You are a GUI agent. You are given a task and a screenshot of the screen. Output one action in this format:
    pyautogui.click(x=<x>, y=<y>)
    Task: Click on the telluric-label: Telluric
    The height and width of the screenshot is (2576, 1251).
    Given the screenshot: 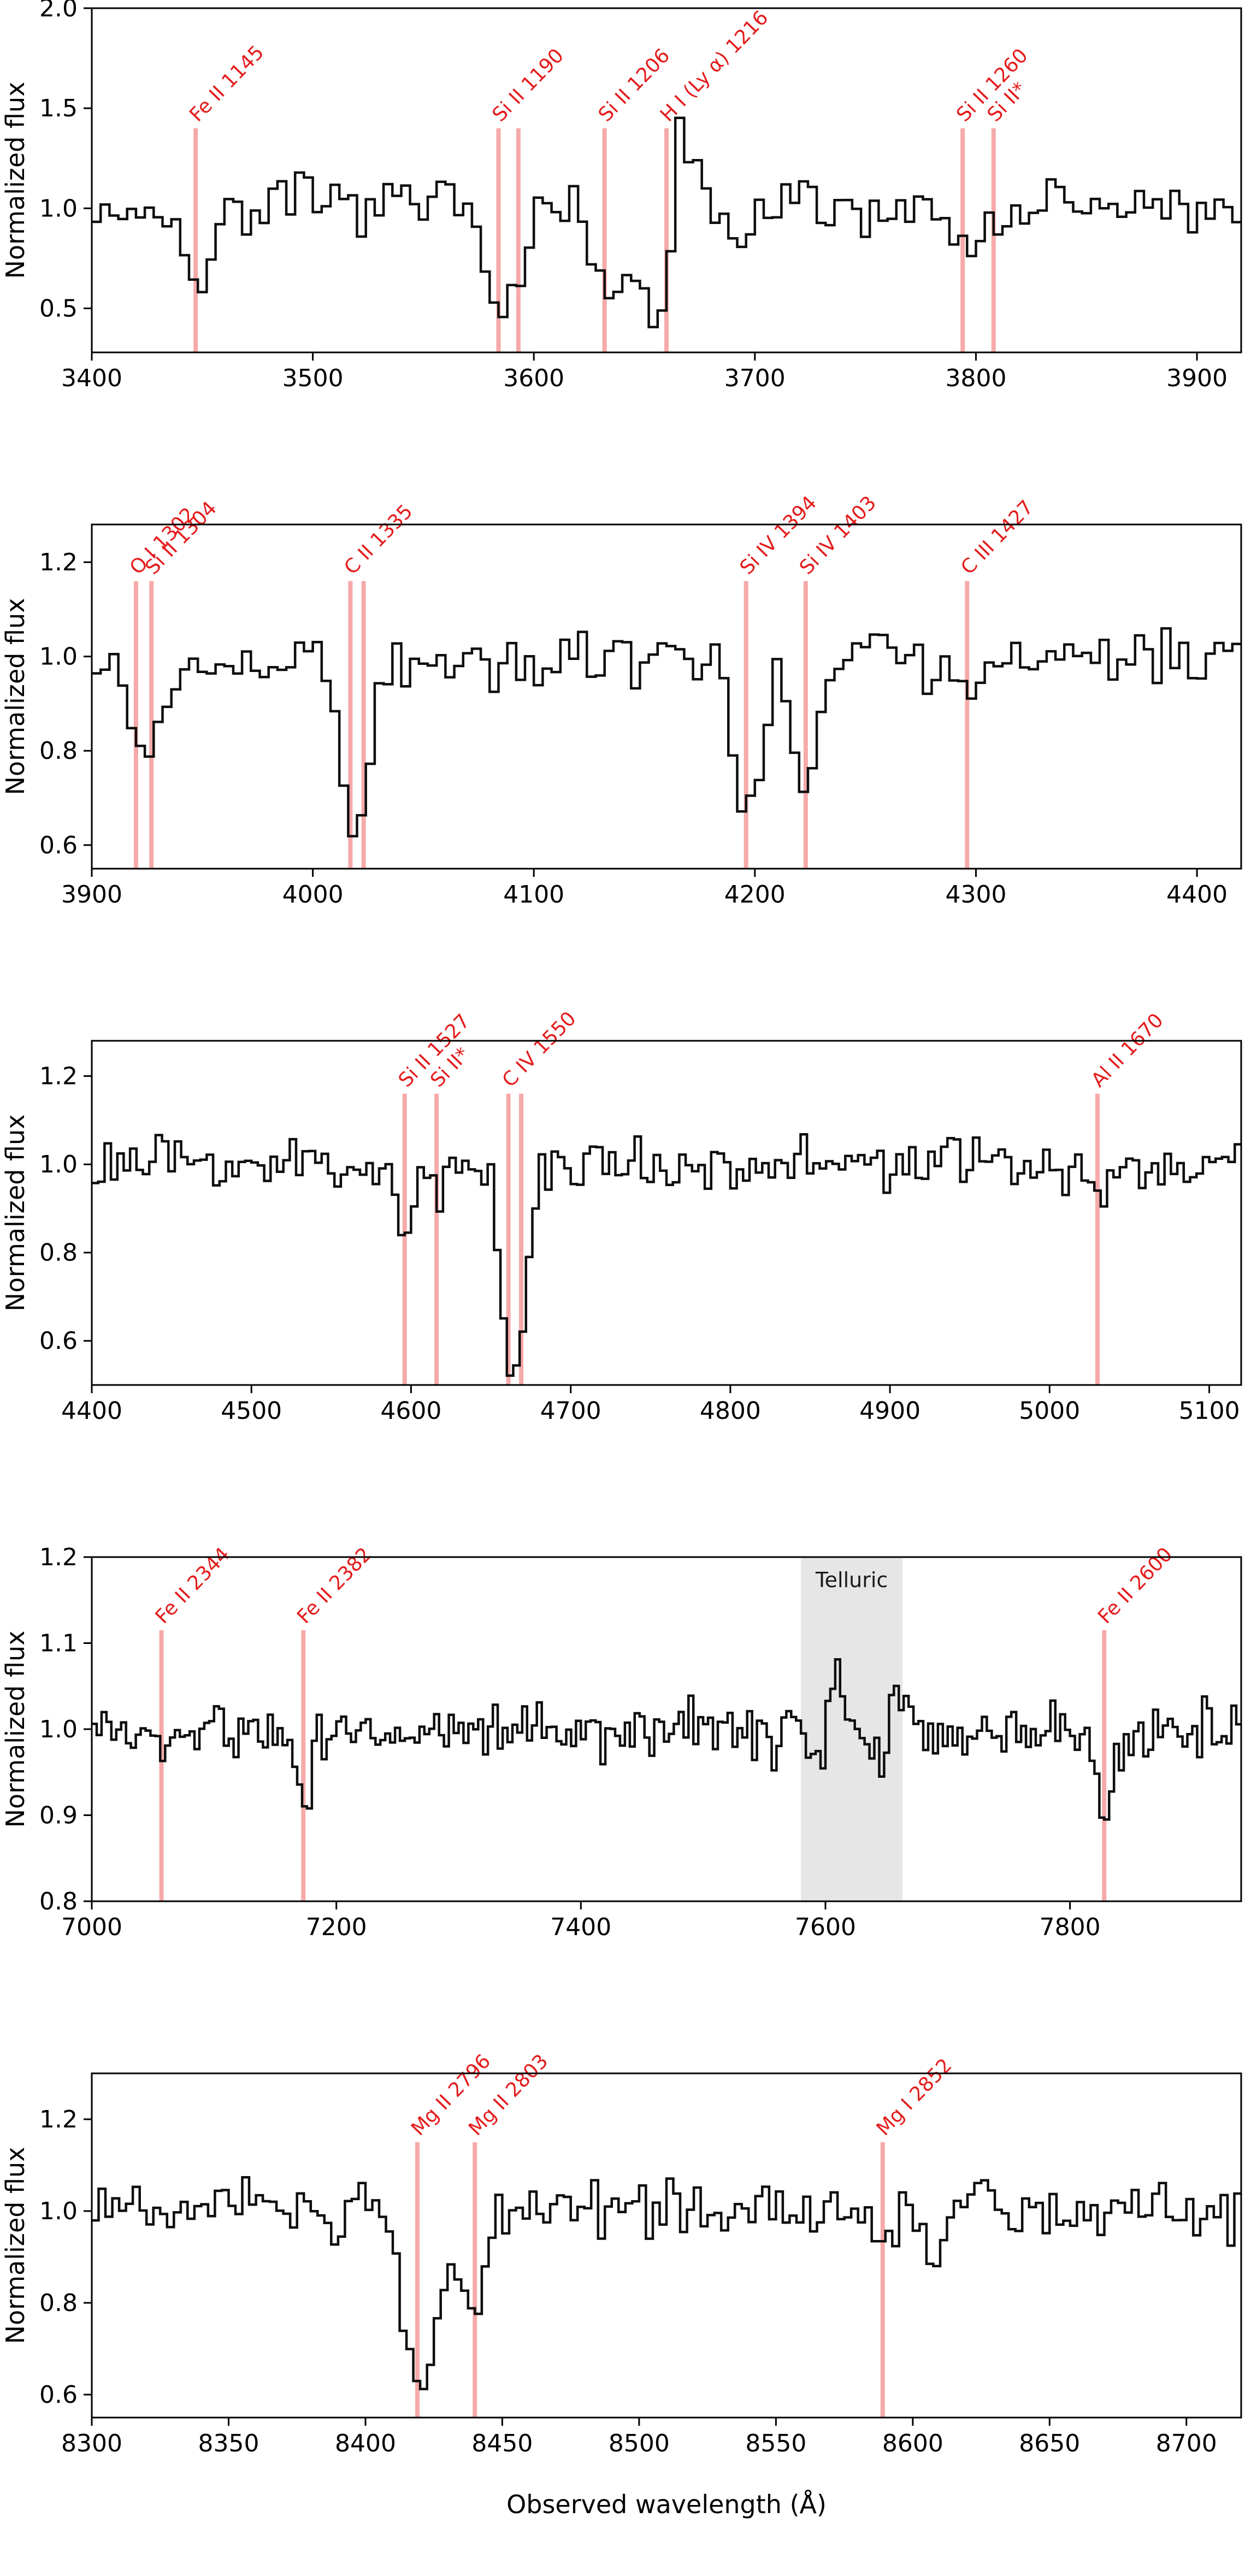 What is the action you would take?
    pyautogui.click(x=851, y=1580)
    